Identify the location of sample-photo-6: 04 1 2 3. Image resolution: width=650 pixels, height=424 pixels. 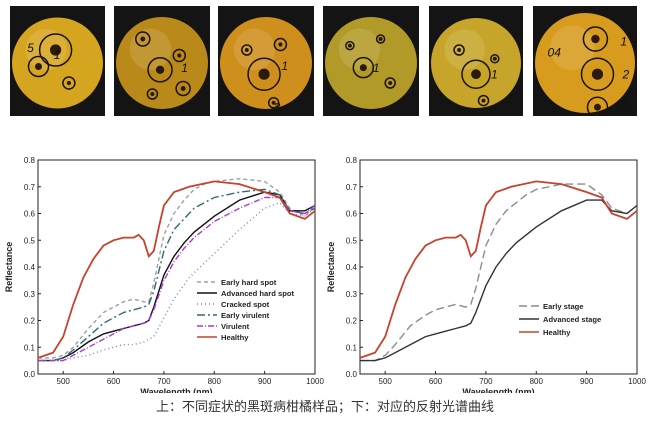
(585, 61).